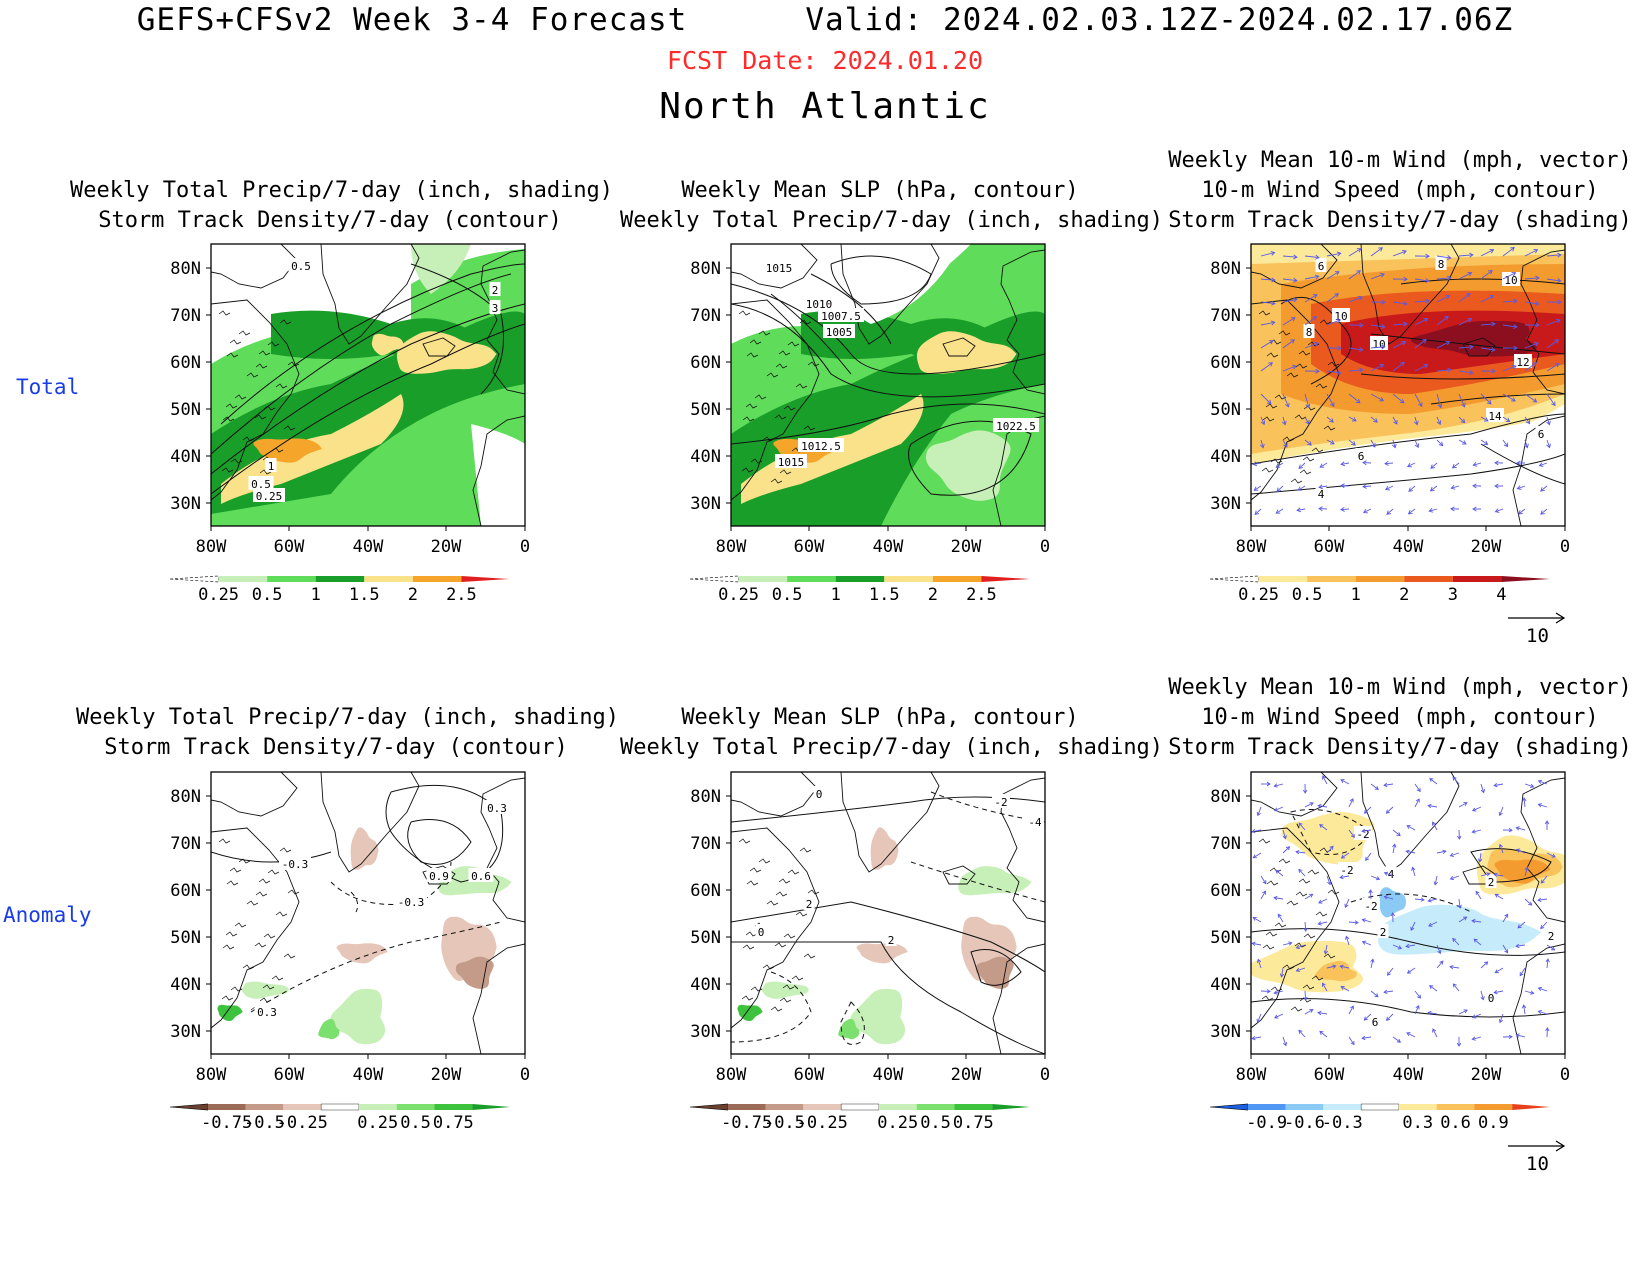 The height and width of the screenshot is (1275, 1650). What do you see at coordinates (821, 446) in the screenshot?
I see `contour-label: 1012.5` at bounding box center [821, 446].